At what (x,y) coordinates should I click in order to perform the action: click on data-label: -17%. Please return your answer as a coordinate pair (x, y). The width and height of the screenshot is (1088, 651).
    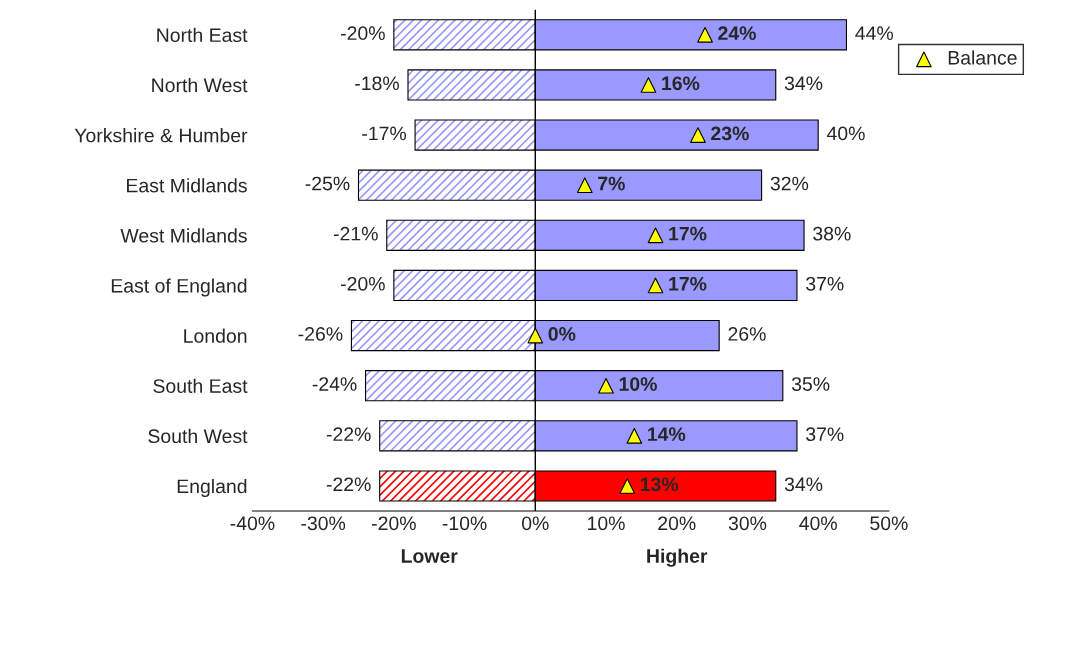
    Looking at the image, I should click on (384, 133).